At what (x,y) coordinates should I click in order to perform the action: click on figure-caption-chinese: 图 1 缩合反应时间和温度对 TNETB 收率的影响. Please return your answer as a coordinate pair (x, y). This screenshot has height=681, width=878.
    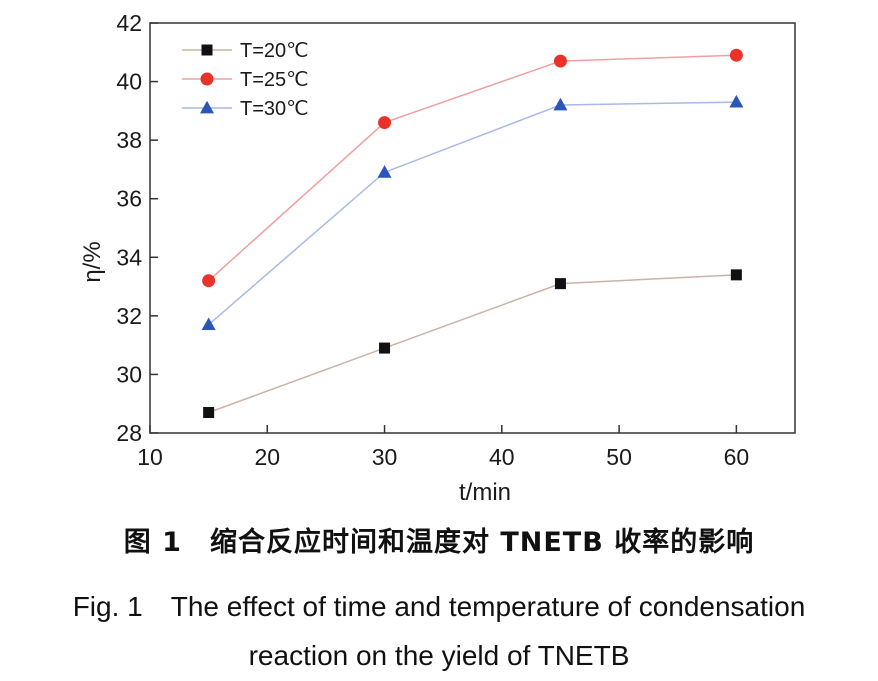
    Looking at the image, I should click on (439, 542).